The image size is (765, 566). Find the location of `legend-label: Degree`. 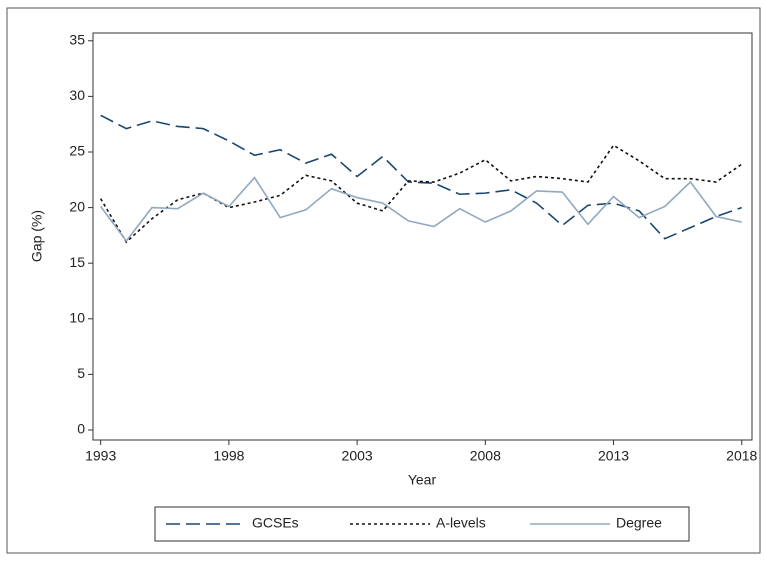

legend-label: Degree is located at coordinates (639, 523).